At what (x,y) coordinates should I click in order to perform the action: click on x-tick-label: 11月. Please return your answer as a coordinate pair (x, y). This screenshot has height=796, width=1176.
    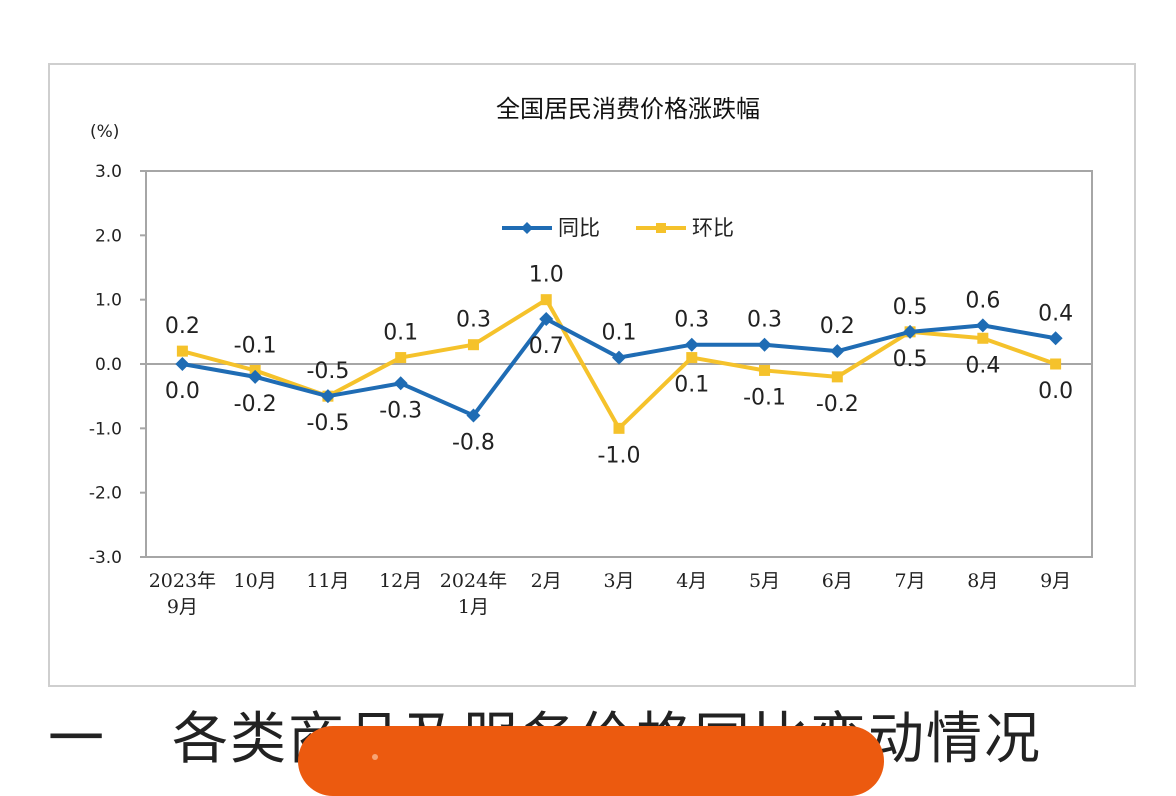
    Looking at the image, I should click on (327, 581).